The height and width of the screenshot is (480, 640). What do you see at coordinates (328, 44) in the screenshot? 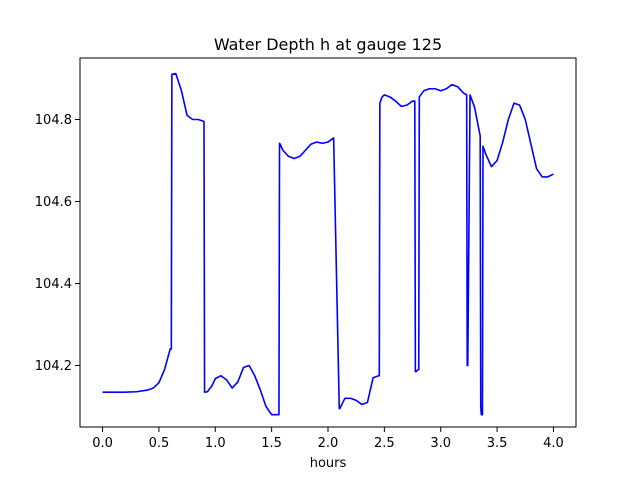
I see `chart-title: Water Depth h at gauge 125` at bounding box center [328, 44].